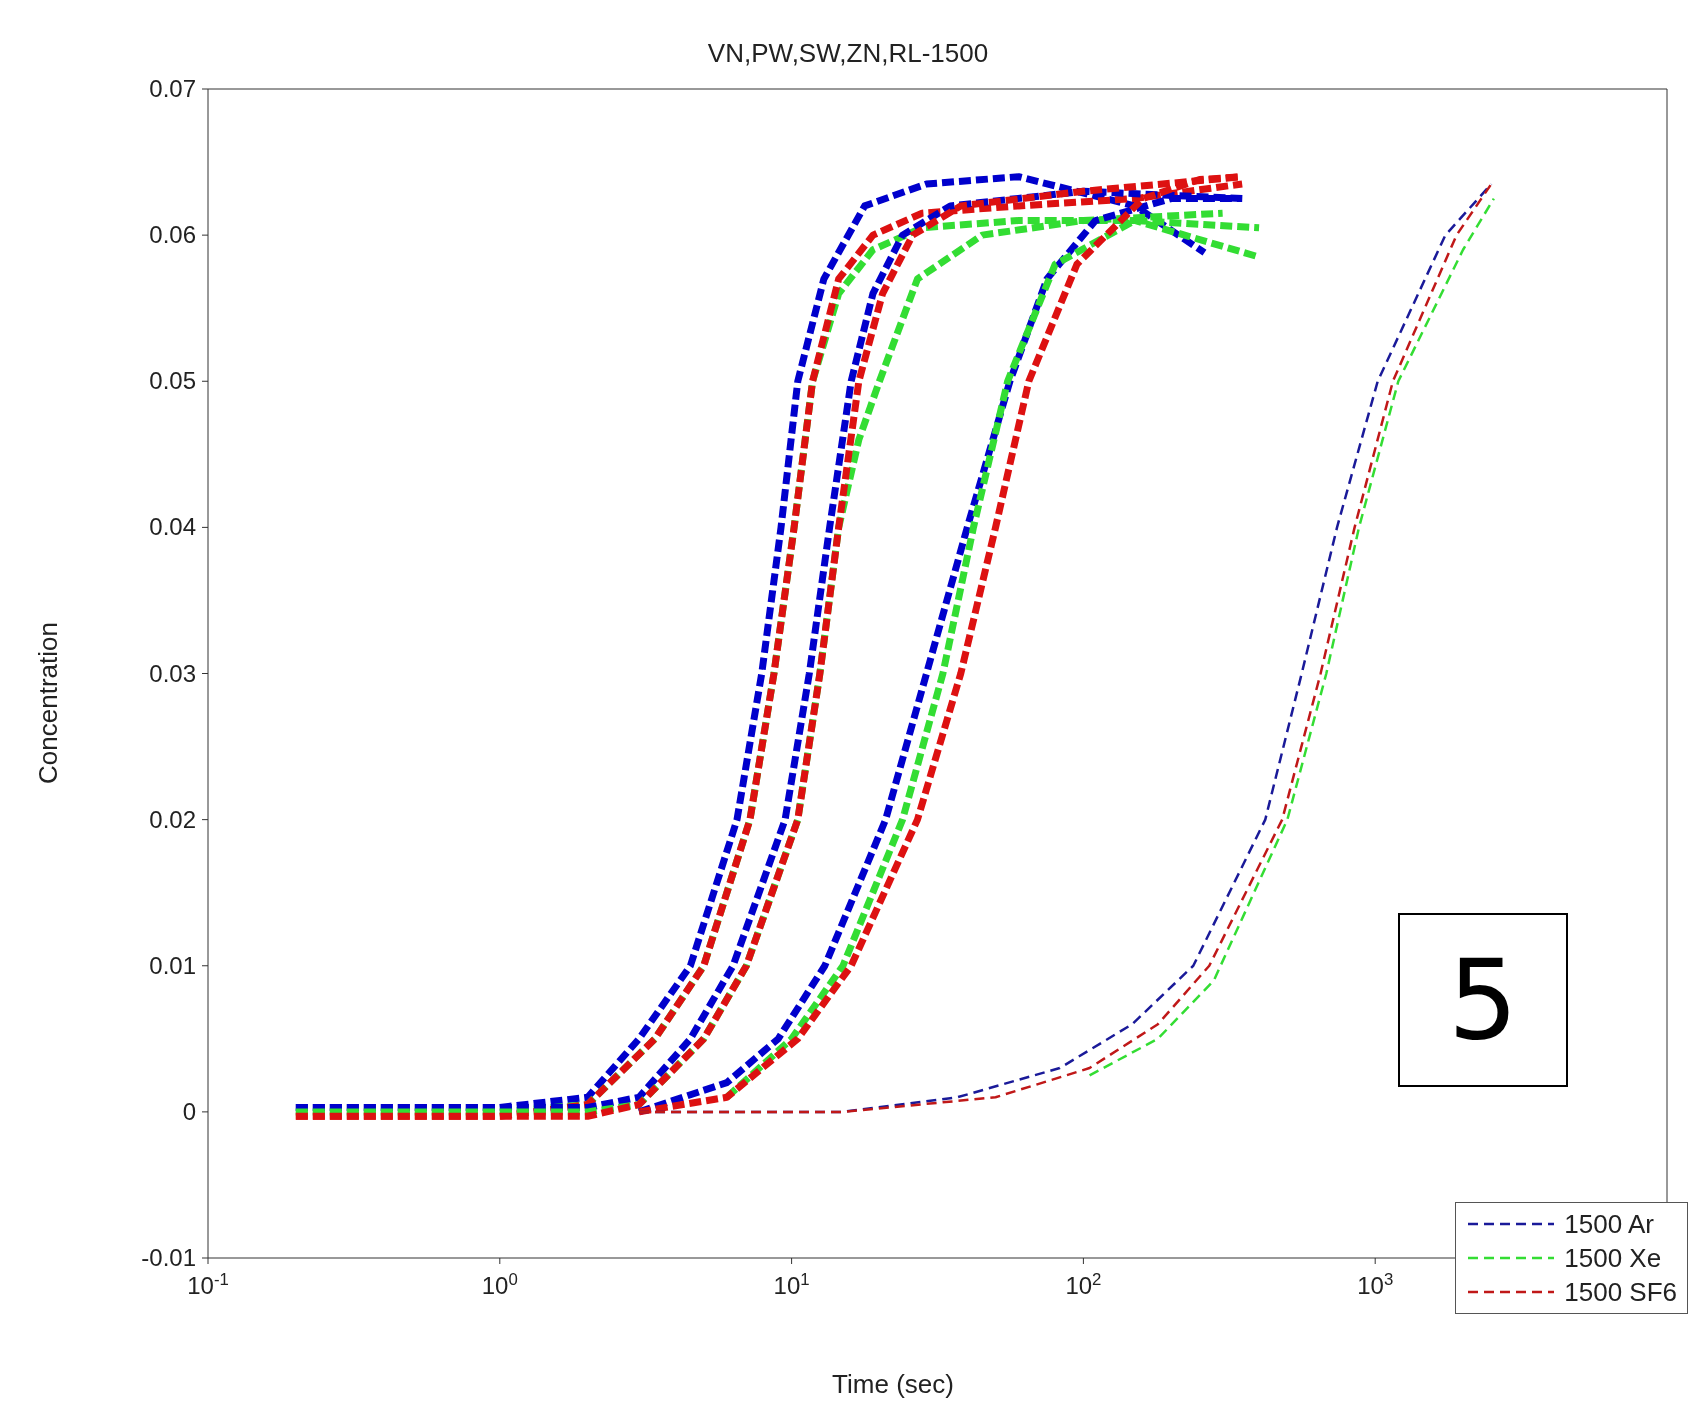 The width and height of the screenshot is (1694, 1418). Describe the element at coordinates (48, 703) in the screenshot. I see `y-axis-title: Concentration` at that location.